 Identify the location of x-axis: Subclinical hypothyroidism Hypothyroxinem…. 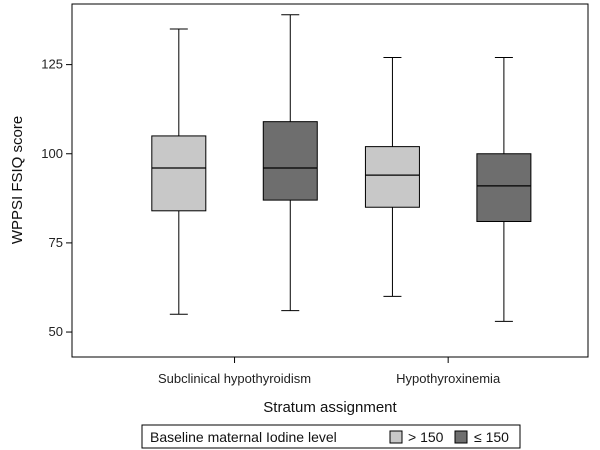
(329, 371).